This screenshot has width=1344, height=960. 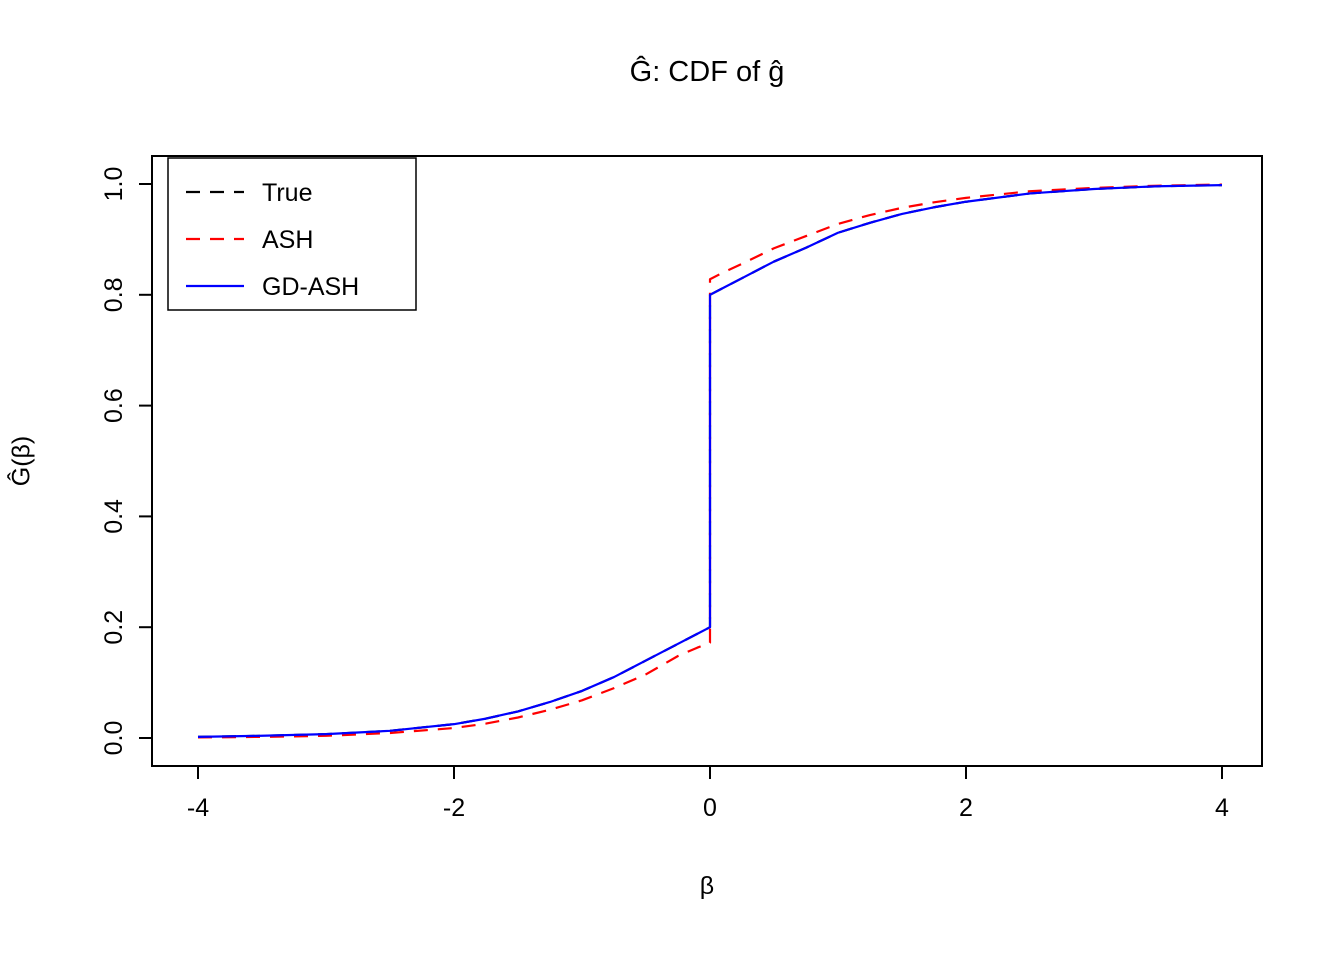 I want to click on x-tick-label: -4, so click(x=198, y=808).